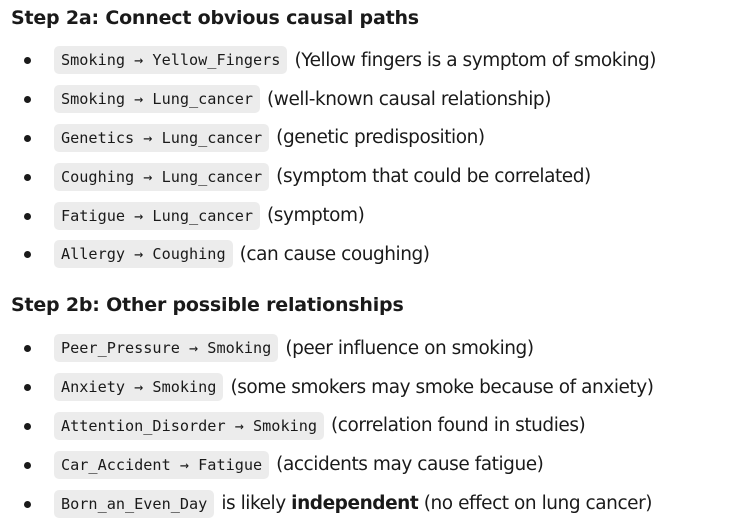  Describe the element at coordinates (355, 504) in the screenshot. I see `emphasis-text: independent` at that location.